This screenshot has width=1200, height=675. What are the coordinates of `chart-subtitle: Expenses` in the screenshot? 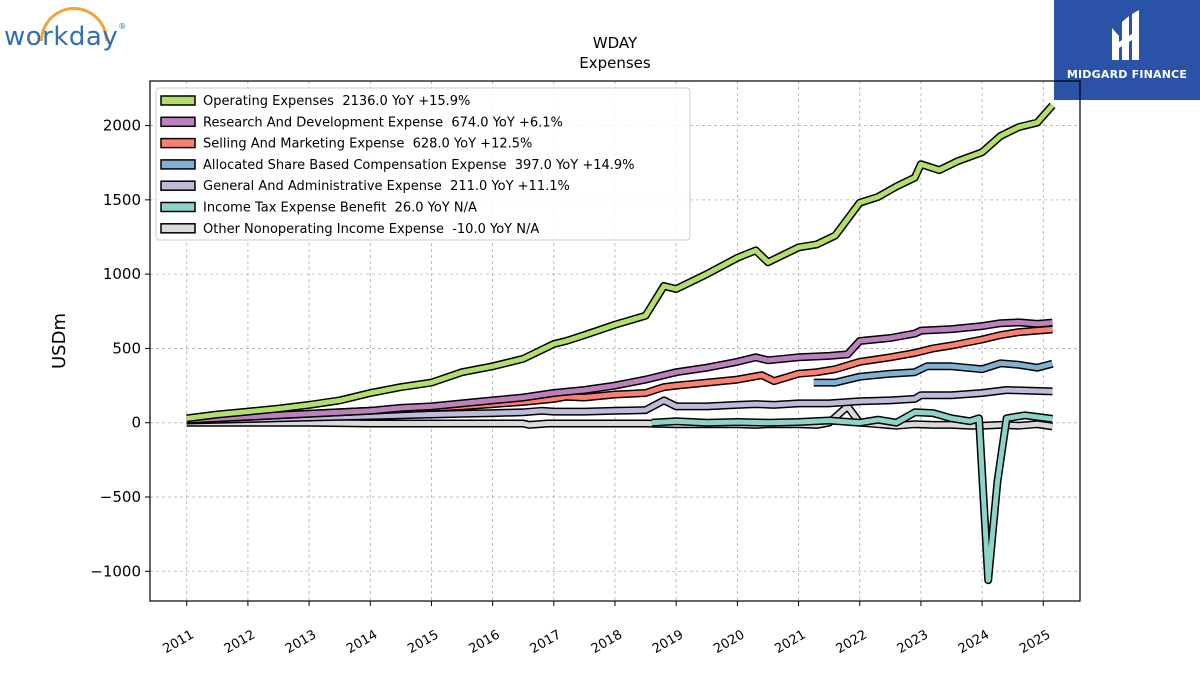 It's located at (615, 63).